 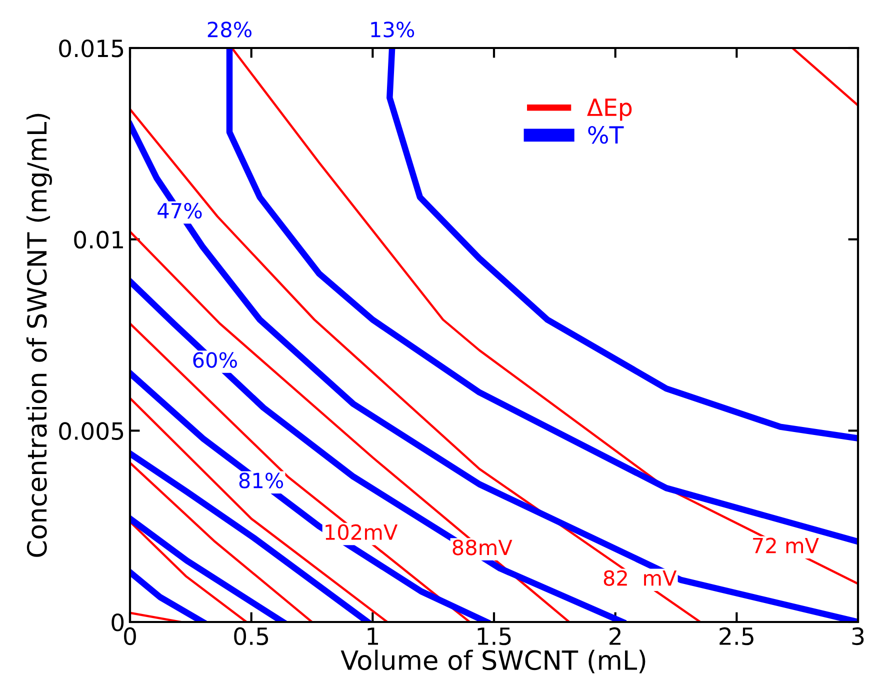 I want to click on legend-label: %T, so click(x=606, y=135).